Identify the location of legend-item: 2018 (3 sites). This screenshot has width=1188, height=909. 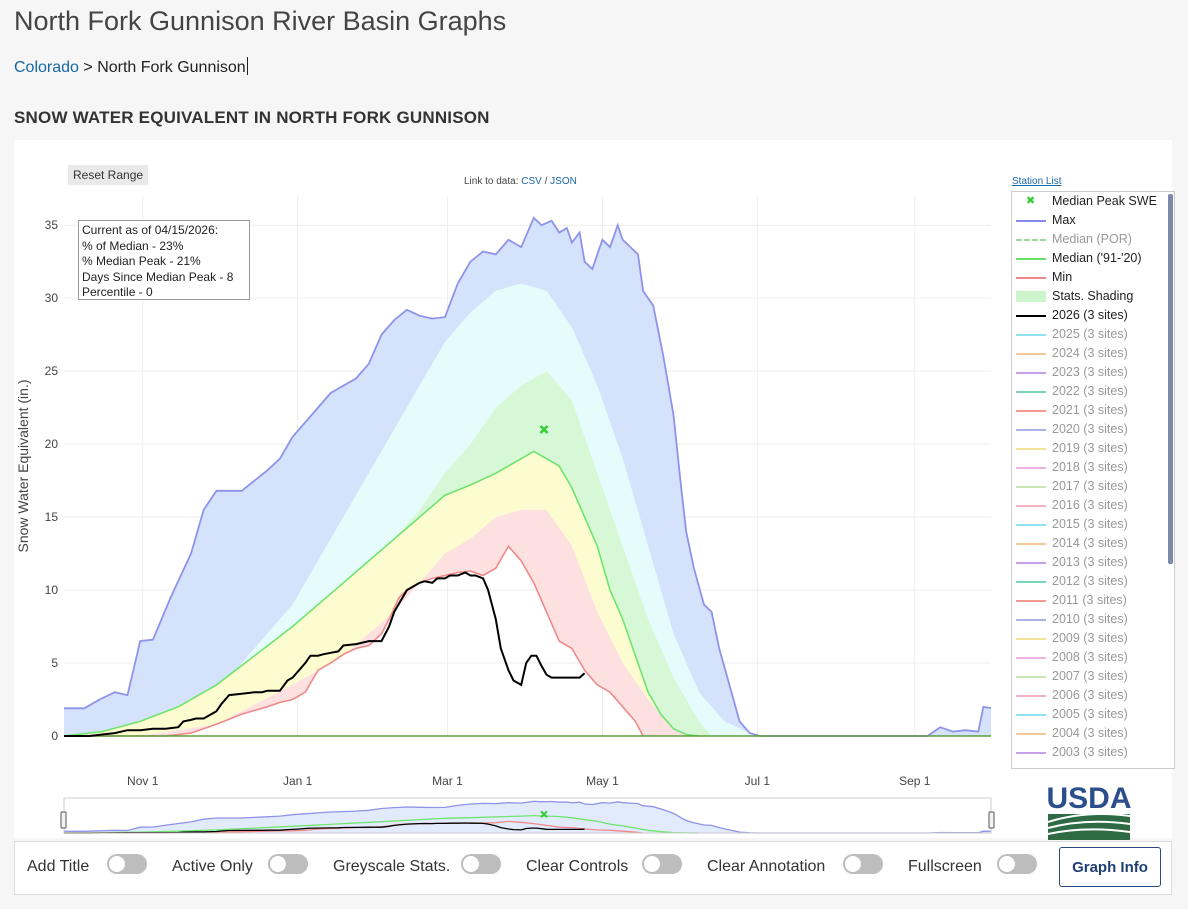
(1093, 467).